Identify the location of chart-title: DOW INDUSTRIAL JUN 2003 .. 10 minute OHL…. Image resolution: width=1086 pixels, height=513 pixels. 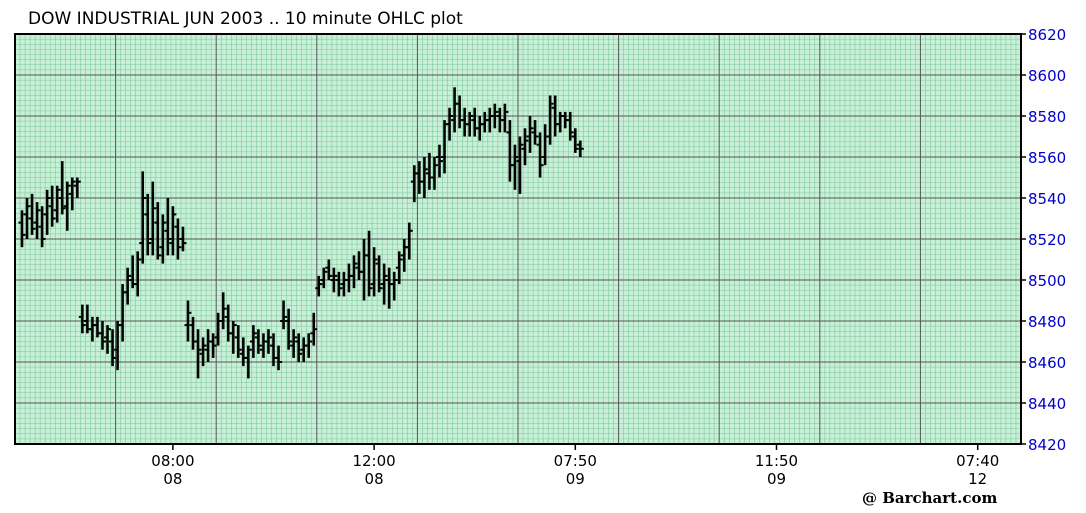
(245, 19).